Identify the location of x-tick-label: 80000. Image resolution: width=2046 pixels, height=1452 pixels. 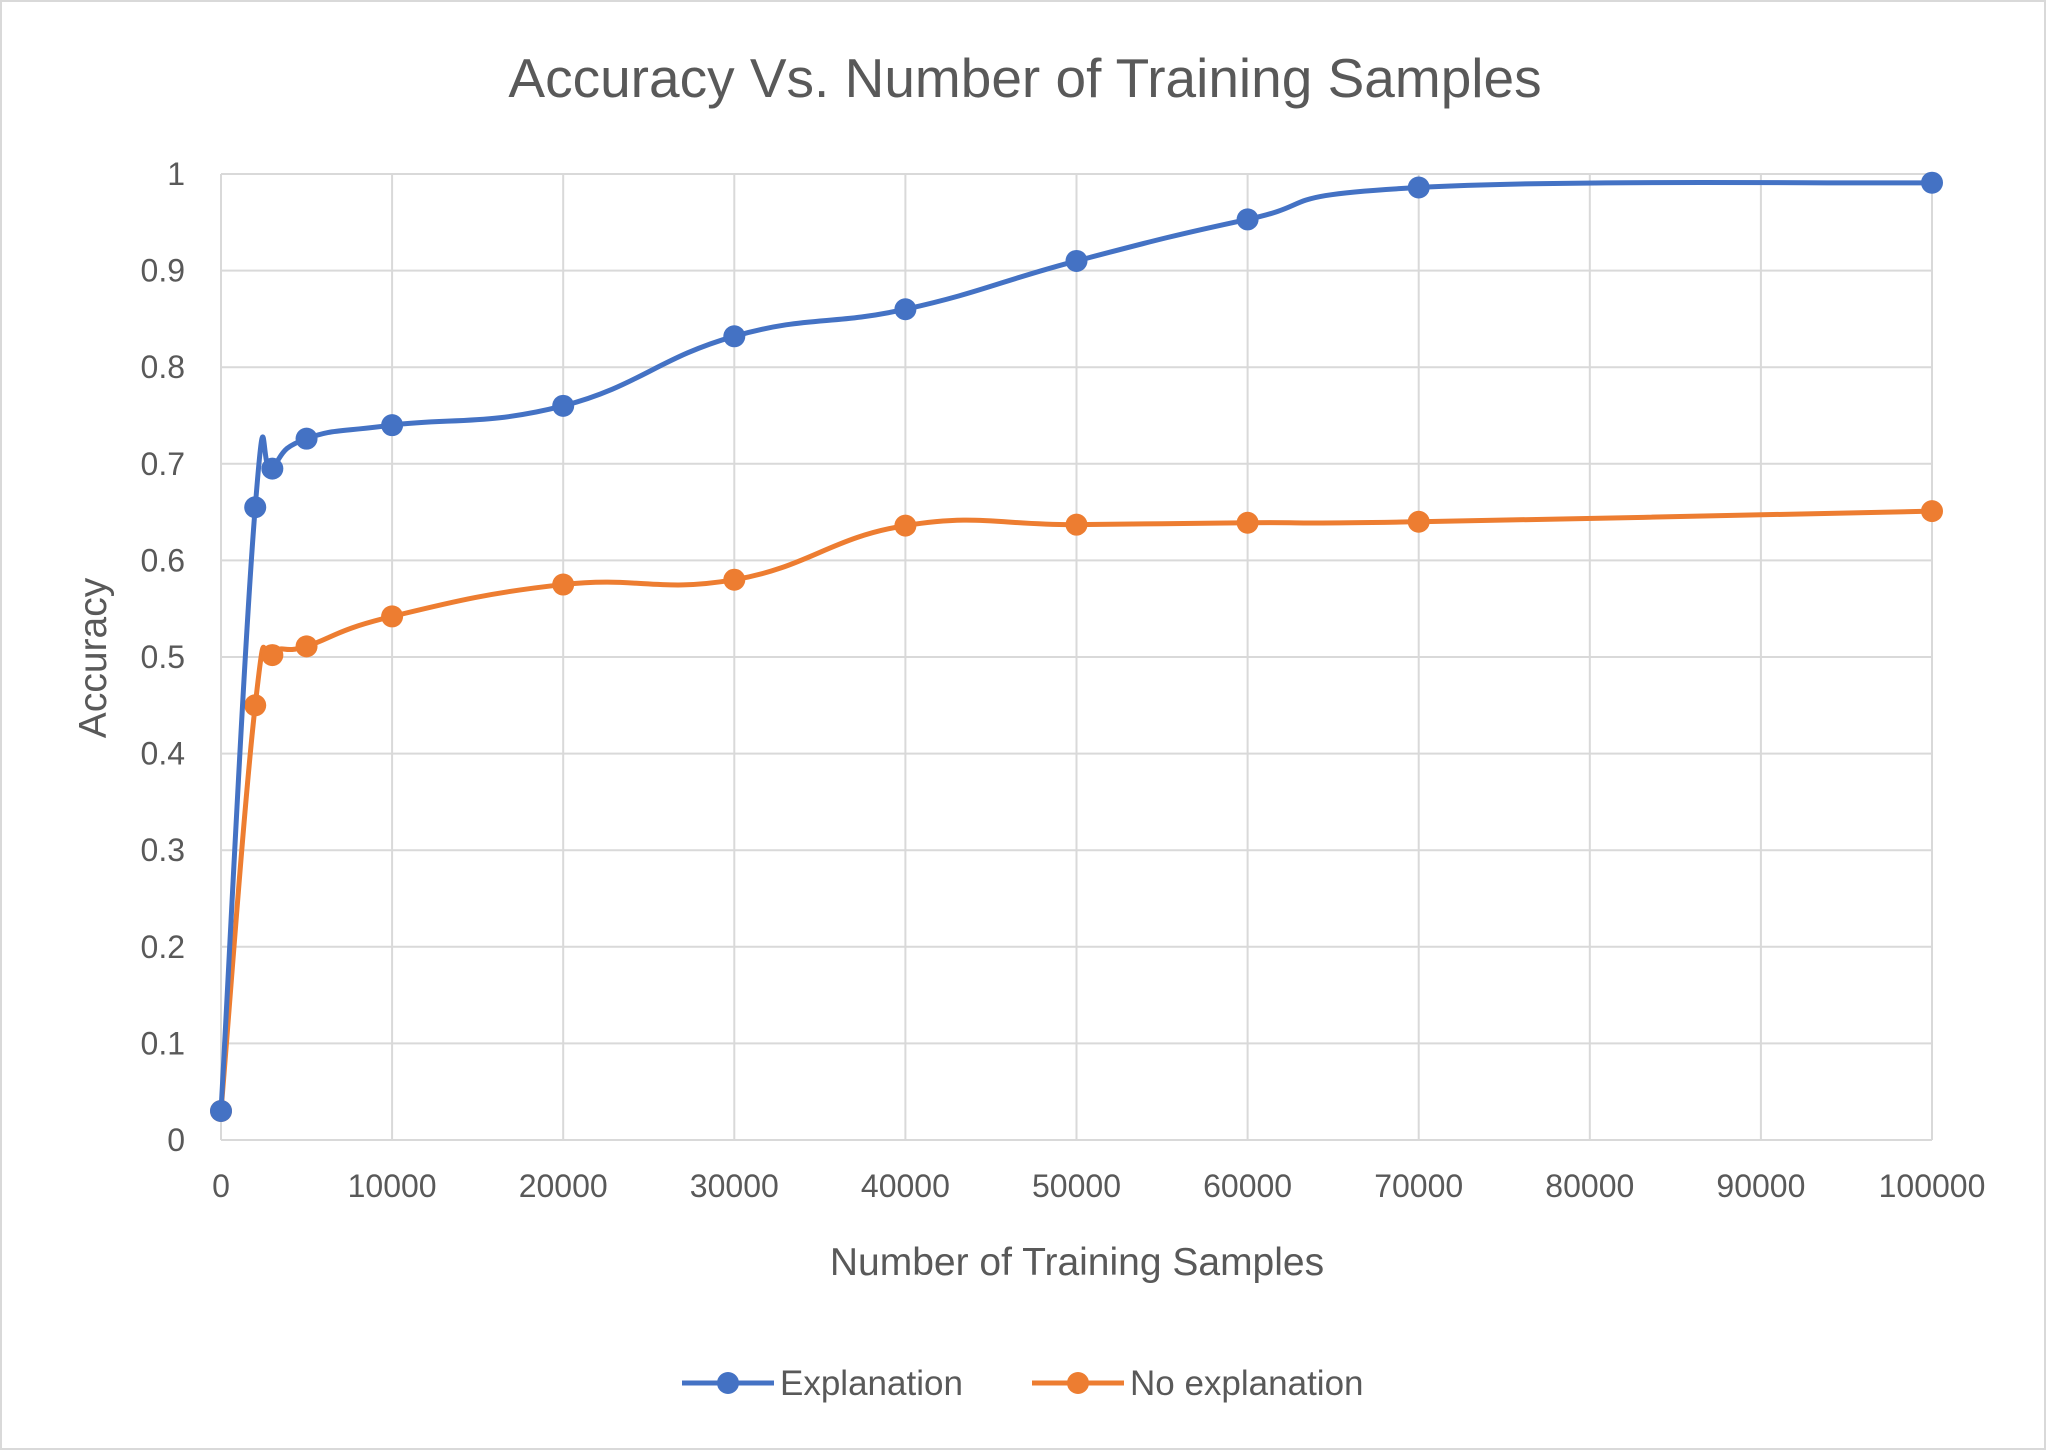
(1589, 1186).